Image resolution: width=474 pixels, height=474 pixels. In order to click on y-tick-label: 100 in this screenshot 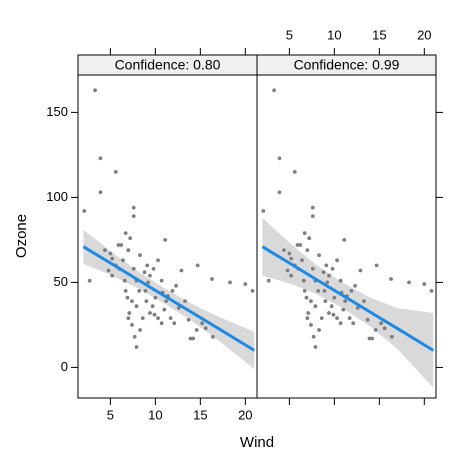, I will do `click(57, 196)`.